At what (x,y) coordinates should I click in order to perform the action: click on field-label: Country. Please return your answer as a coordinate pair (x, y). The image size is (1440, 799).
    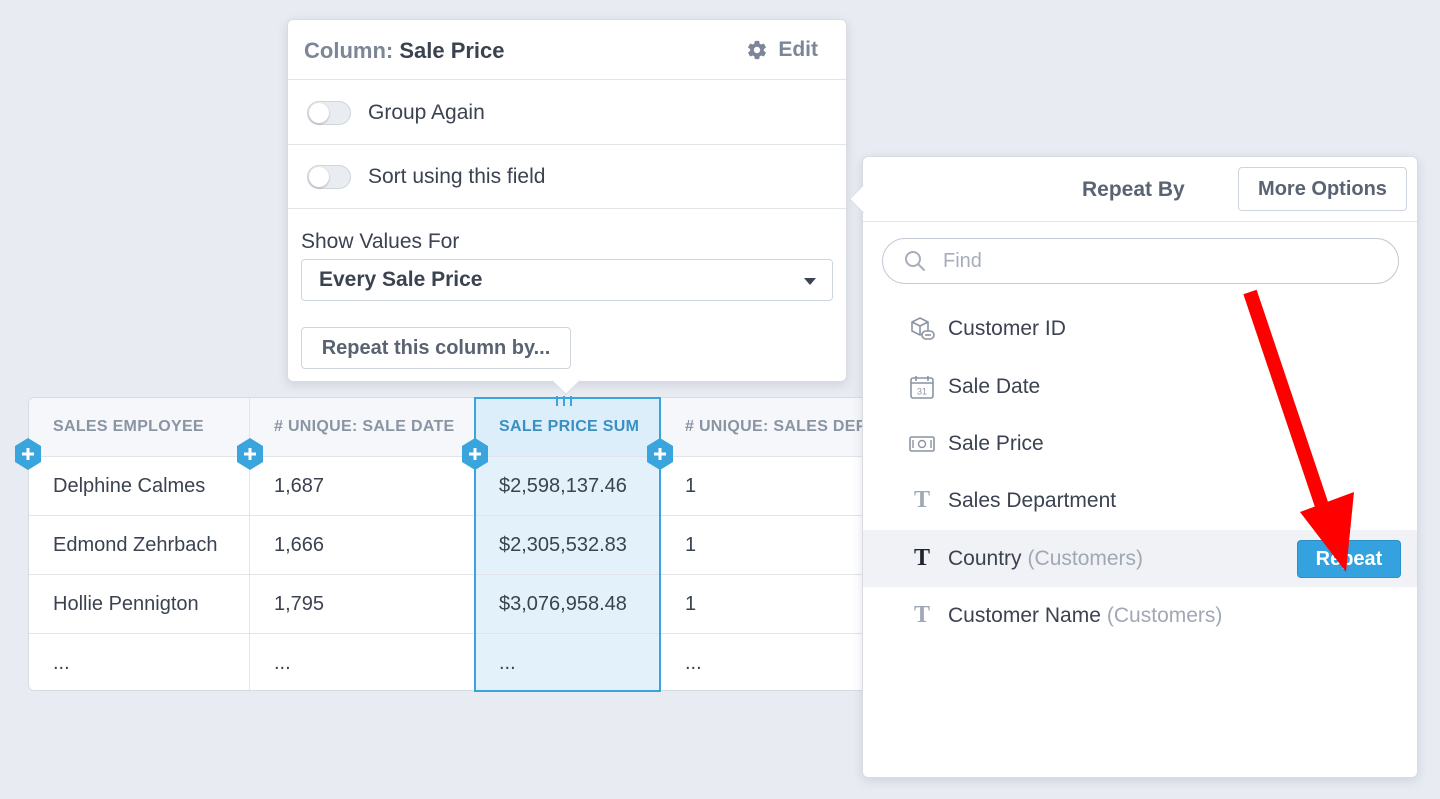
    Looking at the image, I should click on (985, 558).